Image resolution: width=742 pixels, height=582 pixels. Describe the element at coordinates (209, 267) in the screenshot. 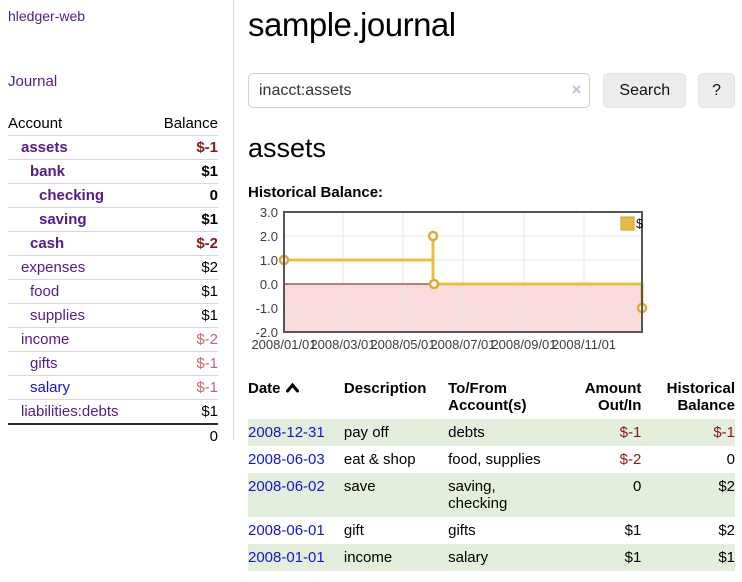

I see `account-balance: $2` at that location.